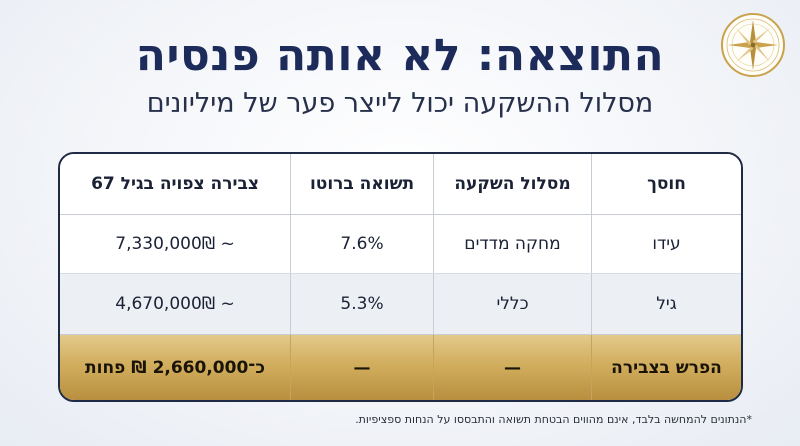  What do you see at coordinates (361, 244) in the screenshot?
I see `cell-return: 7.6%` at bounding box center [361, 244].